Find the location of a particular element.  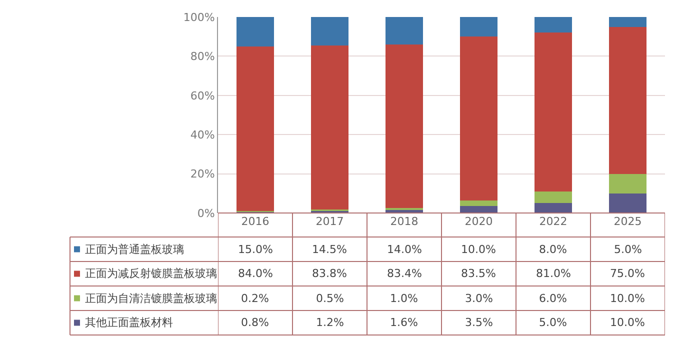

legend-label: 正面为减反射镀膜盖板玻璃 is located at coordinates (151, 273).